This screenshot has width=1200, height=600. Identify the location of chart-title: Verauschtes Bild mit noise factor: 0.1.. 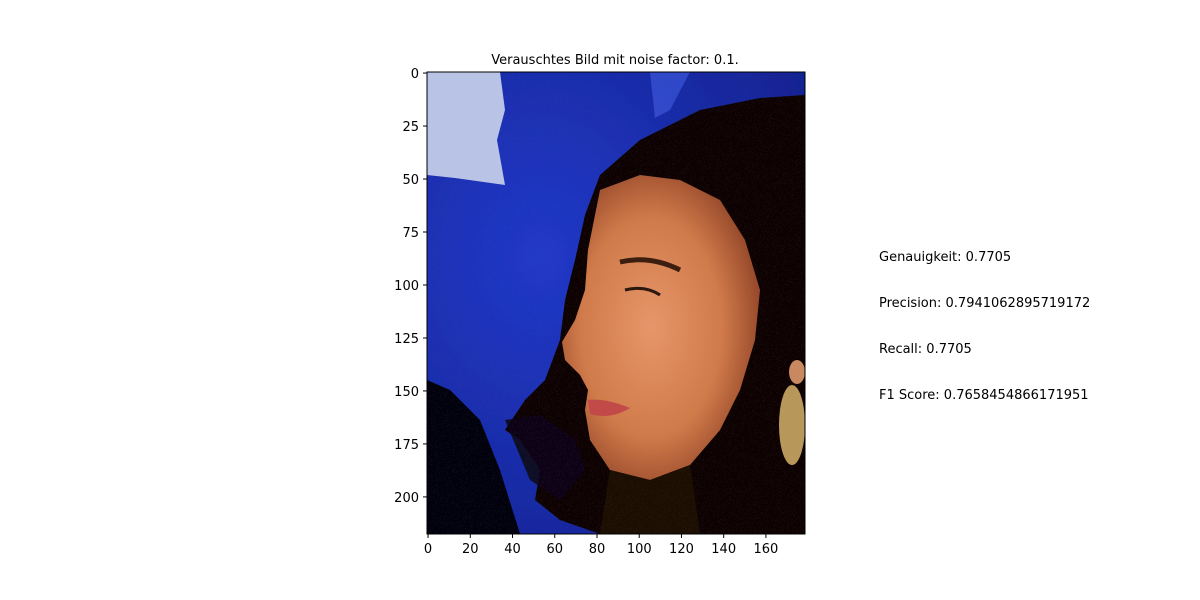
(615, 60).